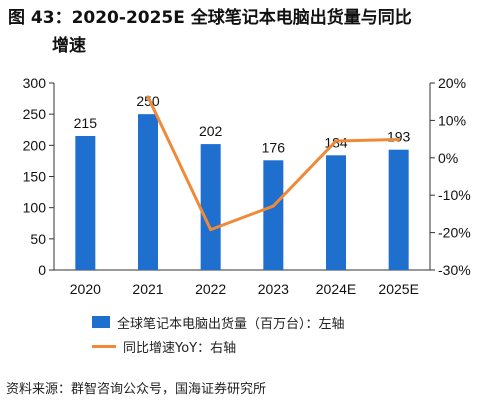 Image resolution: width=498 pixels, height=405 pixels. Describe the element at coordinates (211, 131) in the screenshot. I see `bar-data-label: 202` at that location.